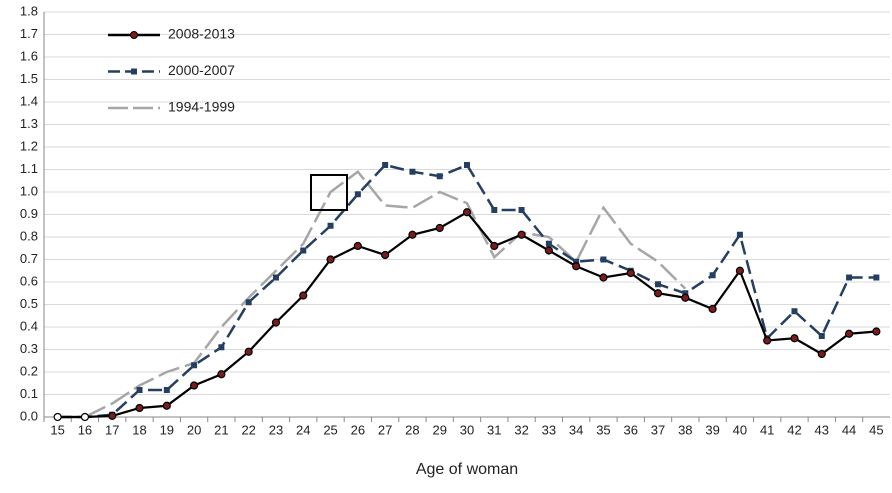 The width and height of the screenshot is (892, 493). I want to click on y-tick-label: 0.7, so click(29, 258).